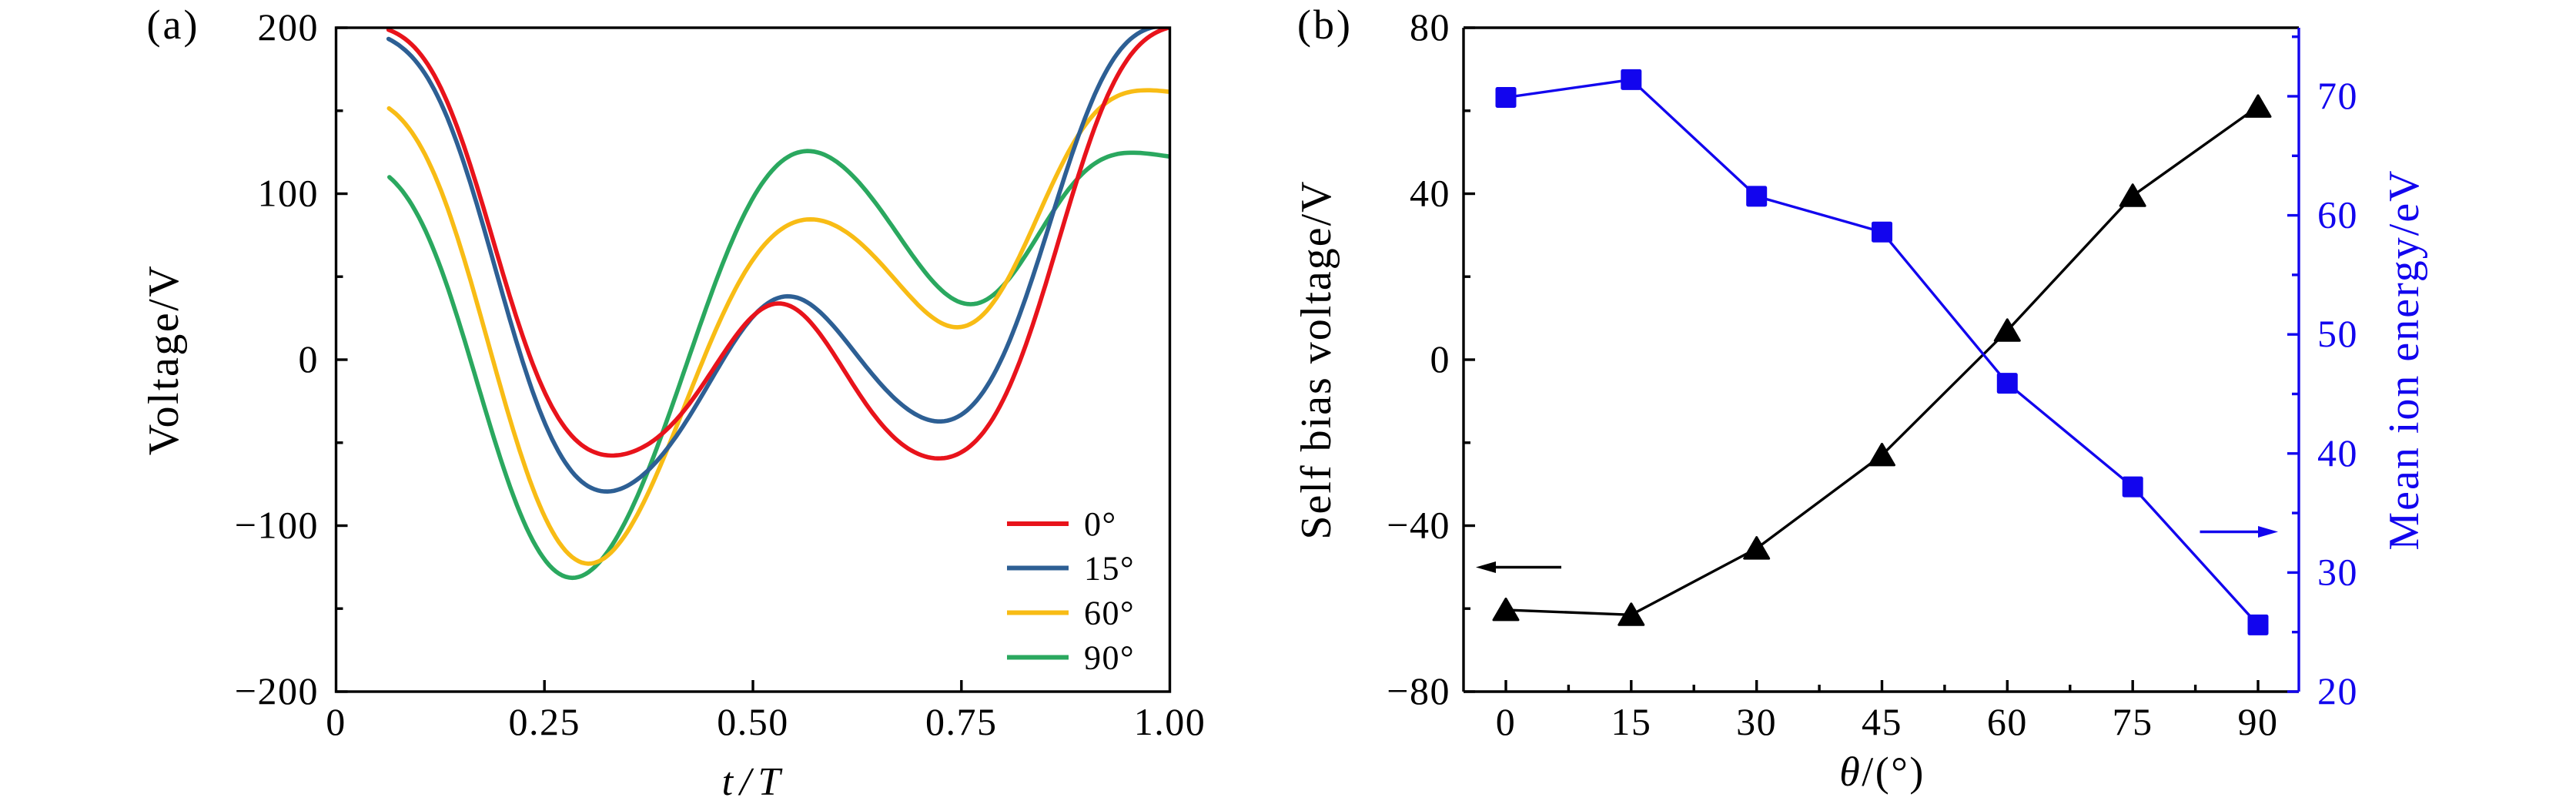 The height and width of the screenshot is (811, 2576). What do you see at coordinates (2337, 95) in the screenshot?
I see `svg-text: 70` at bounding box center [2337, 95].